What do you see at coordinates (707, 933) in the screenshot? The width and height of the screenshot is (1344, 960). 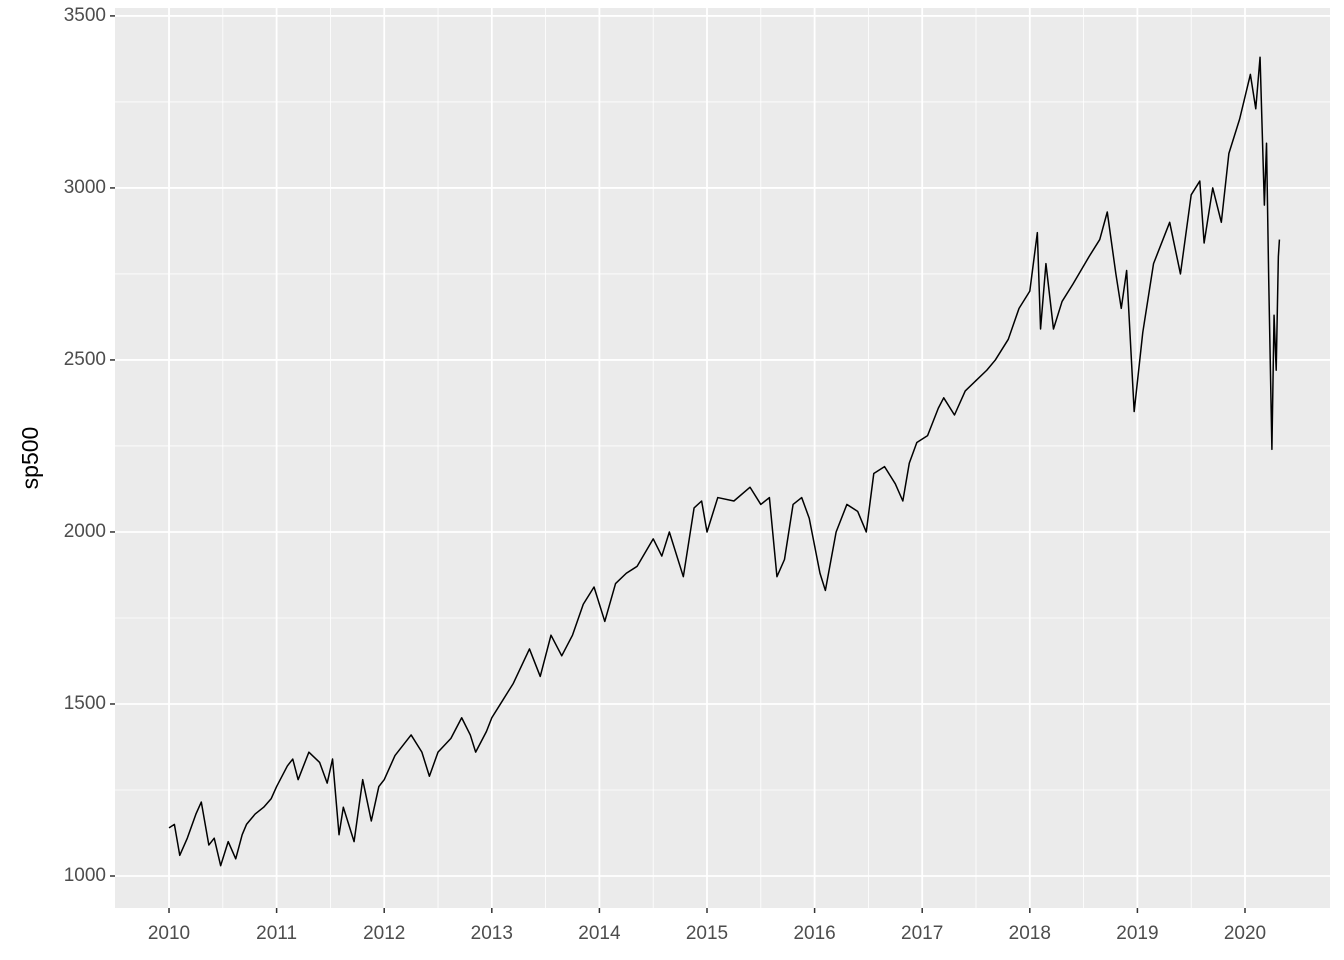 I see `x-tick-label: 2015` at bounding box center [707, 933].